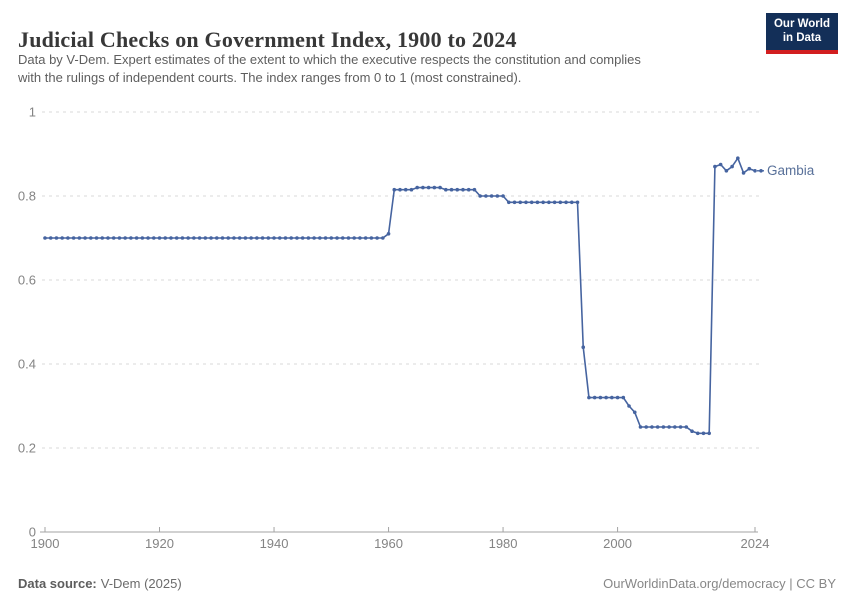 The image size is (850, 600). What do you see at coordinates (761, 171) in the screenshot?
I see `label-connector-dot` at bounding box center [761, 171].